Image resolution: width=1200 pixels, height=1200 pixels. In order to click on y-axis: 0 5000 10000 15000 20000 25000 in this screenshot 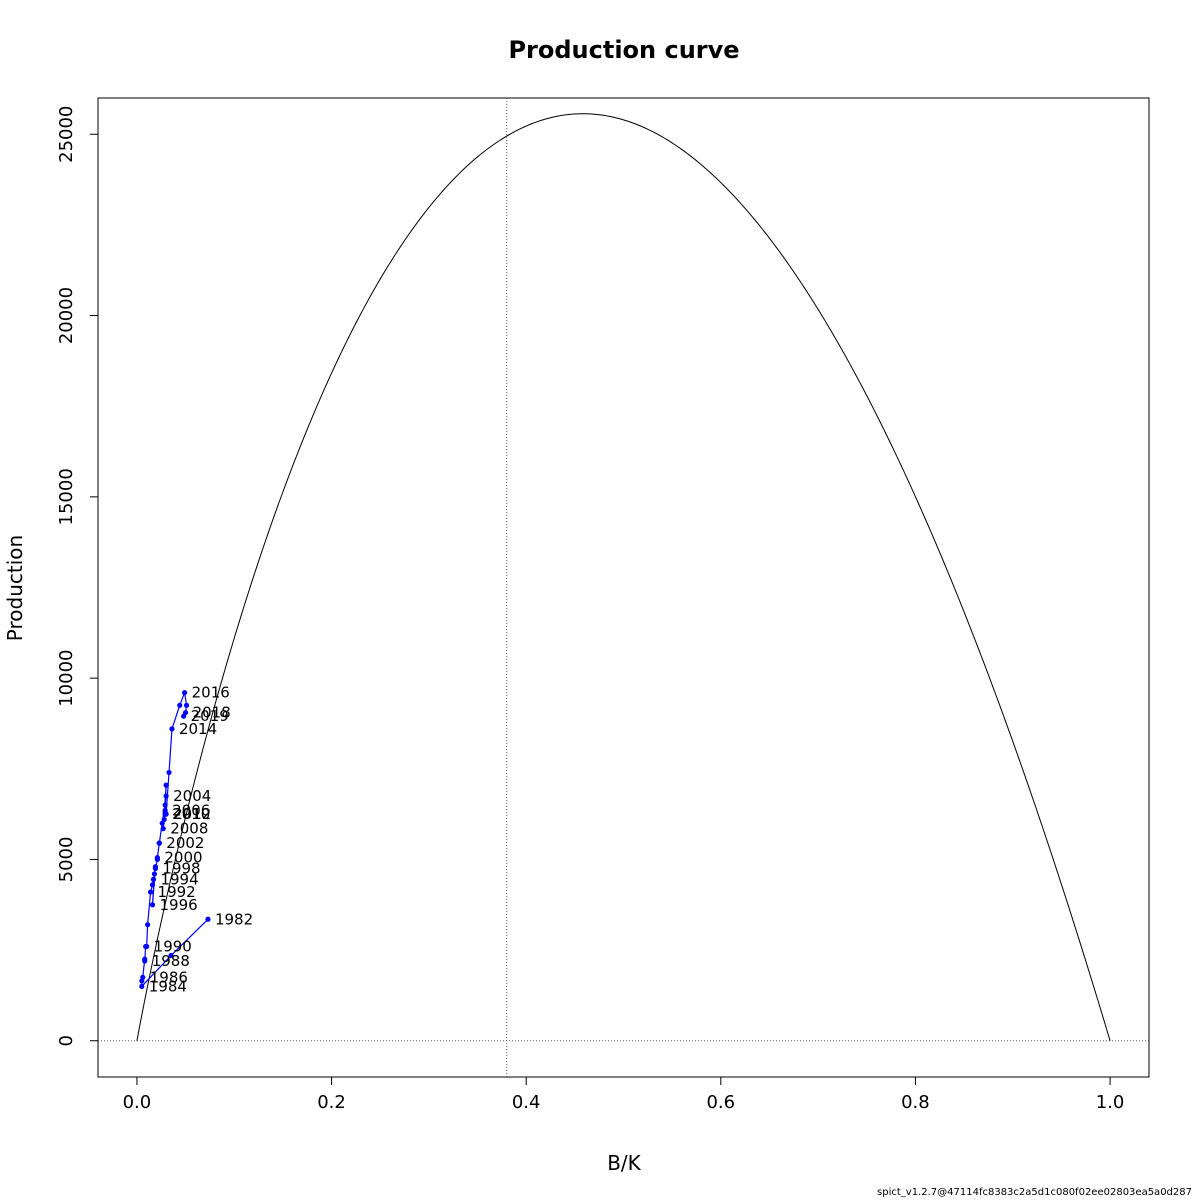, I will do `click(77, 576)`.